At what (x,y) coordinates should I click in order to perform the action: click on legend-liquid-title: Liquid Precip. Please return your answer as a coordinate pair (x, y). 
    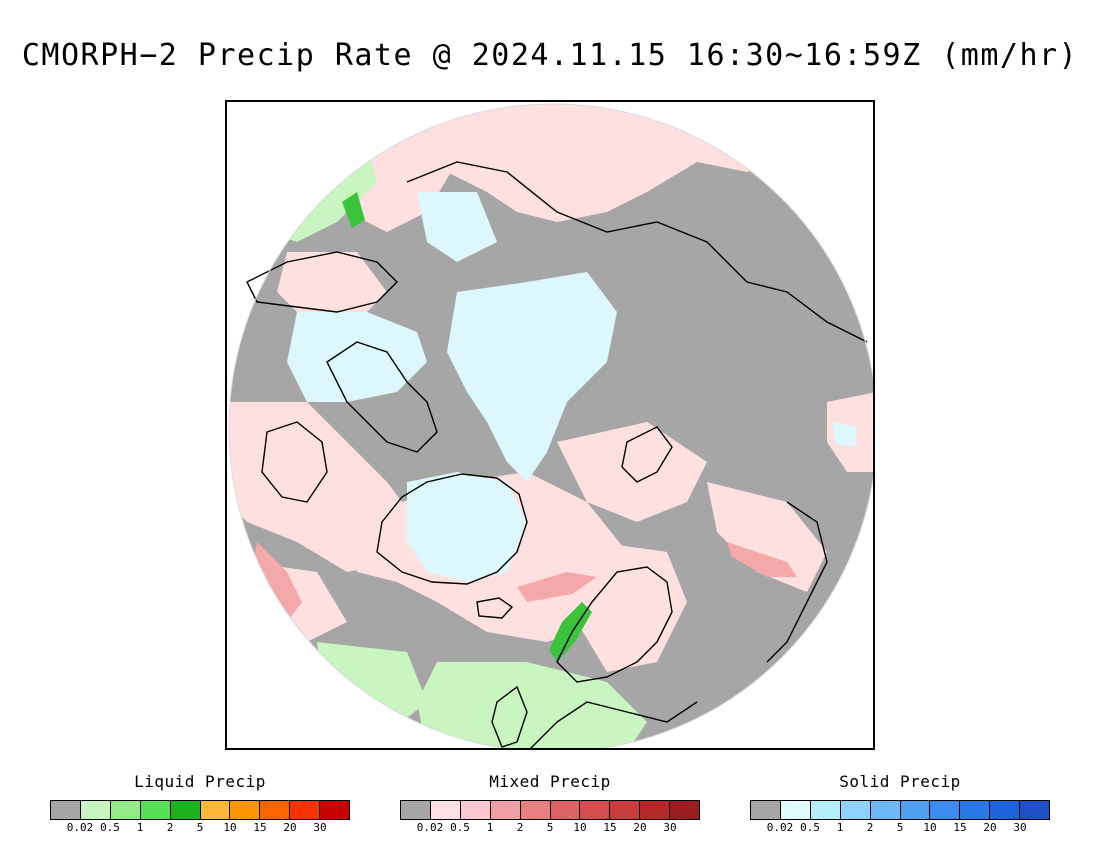
    Looking at the image, I should click on (200, 781).